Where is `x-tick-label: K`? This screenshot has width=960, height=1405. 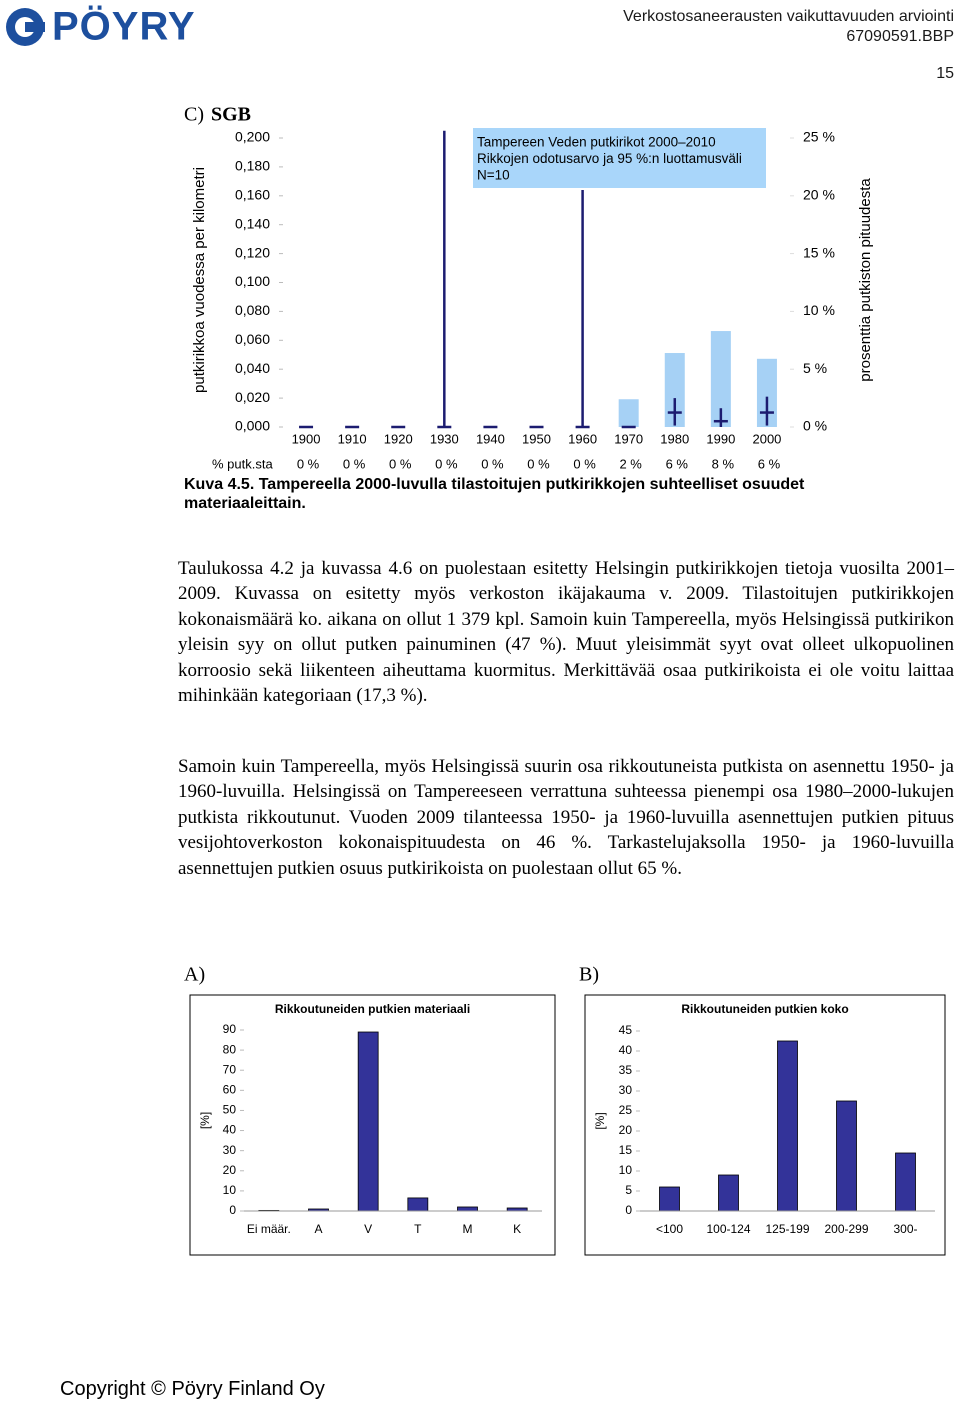
x-tick-label: K is located at coordinates (517, 1229).